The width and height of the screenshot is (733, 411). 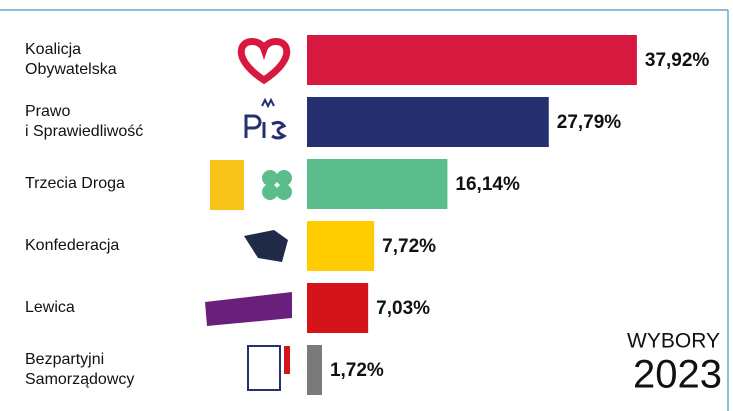 I want to click on value-label: 7,72%, so click(x=409, y=246).